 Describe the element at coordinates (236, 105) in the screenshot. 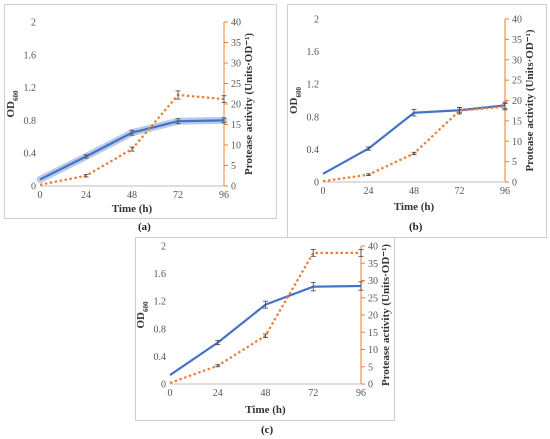

I see `y-right-tick-label-a: 20` at that location.